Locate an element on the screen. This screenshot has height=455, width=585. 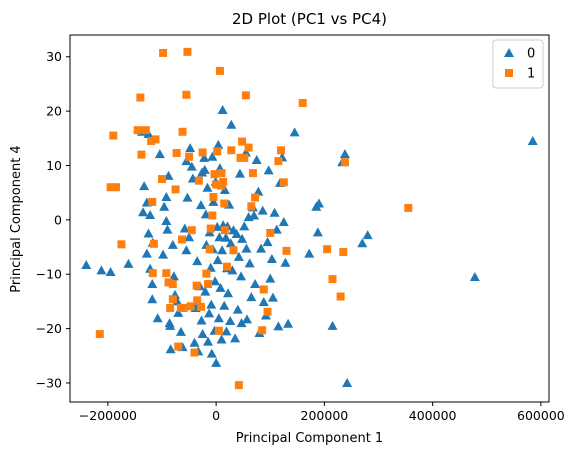
y-tick-label: 30 is located at coordinates (54, 56).